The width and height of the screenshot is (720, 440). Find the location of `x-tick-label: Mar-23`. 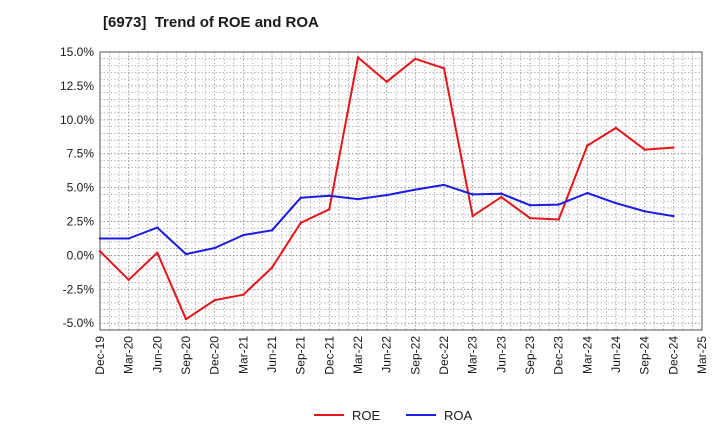

x-tick-label: Mar-23 is located at coordinates (473, 355).